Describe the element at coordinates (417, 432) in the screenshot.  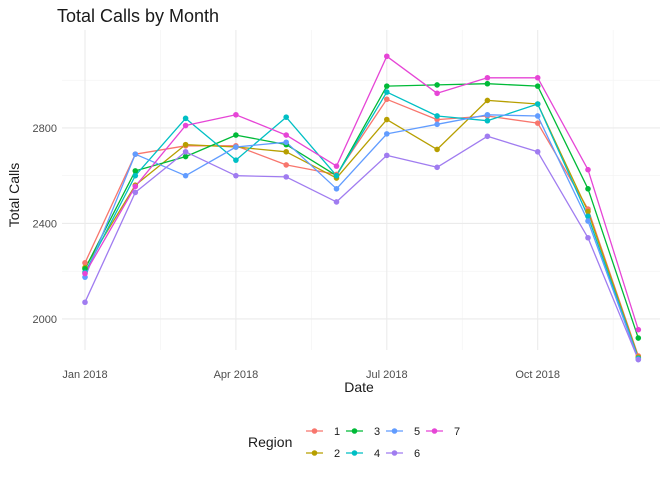
I see `legend-label: 5` at that location.